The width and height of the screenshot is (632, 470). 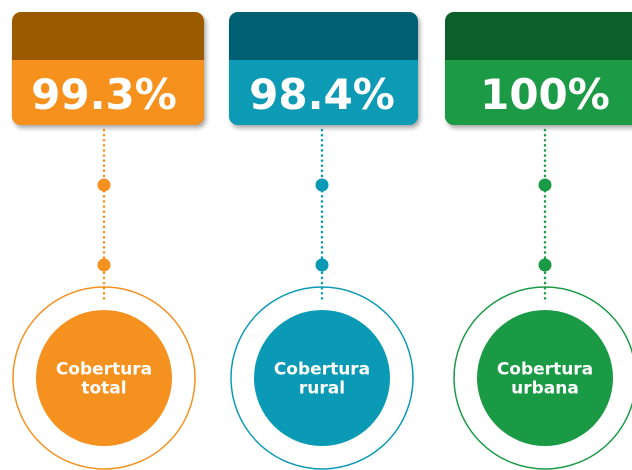 What do you see at coordinates (545, 389) in the screenshot?
I see `caption-line: urbana` at bounding box center [545, 389].